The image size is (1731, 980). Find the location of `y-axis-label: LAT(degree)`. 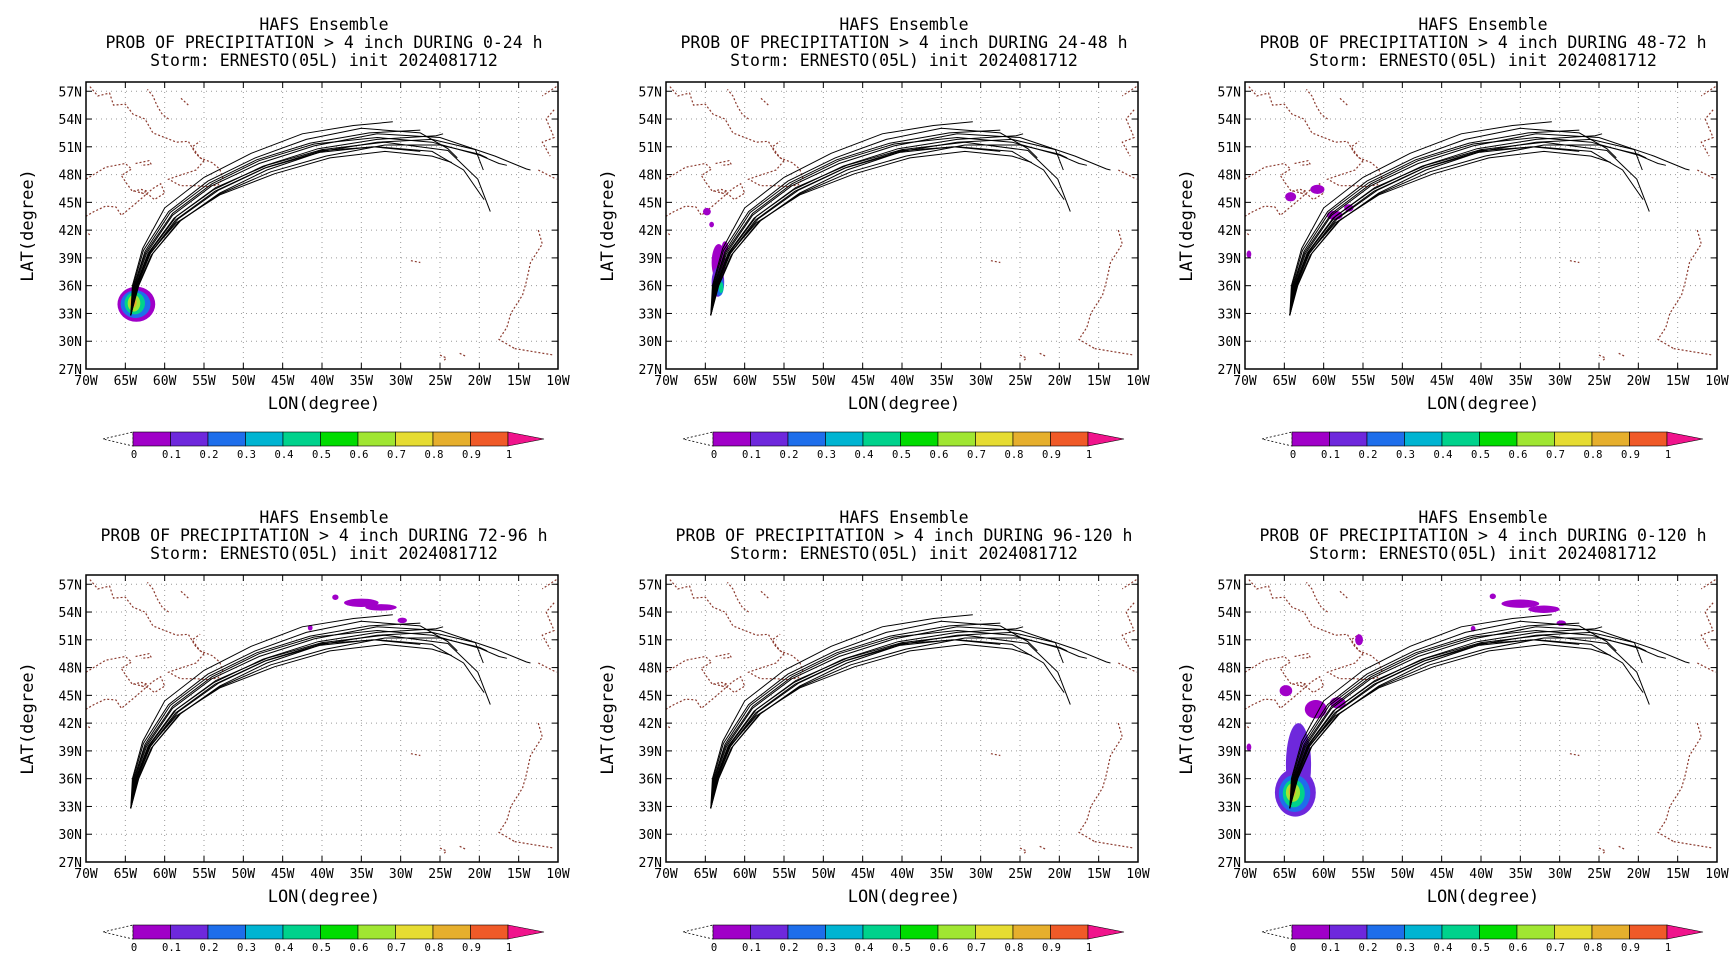

y-axis-label: LAT(degree) is located at coordinates (608, 718).